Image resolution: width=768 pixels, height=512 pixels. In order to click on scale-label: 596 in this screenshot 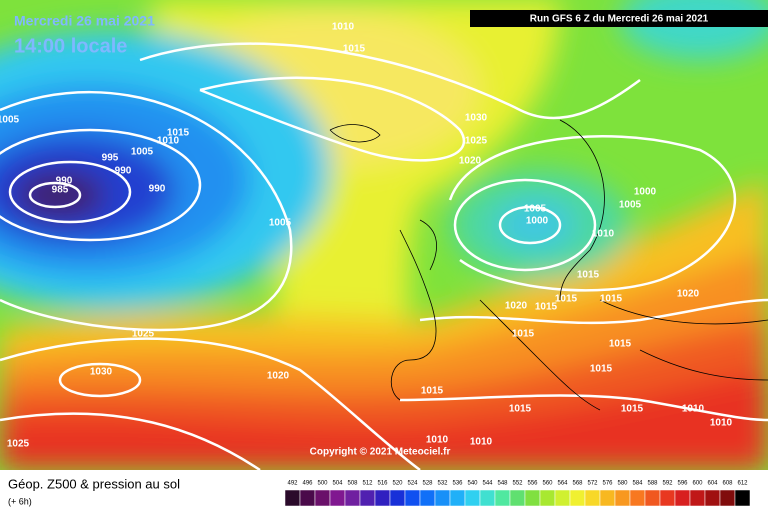, I will do `click(682, 484)`.